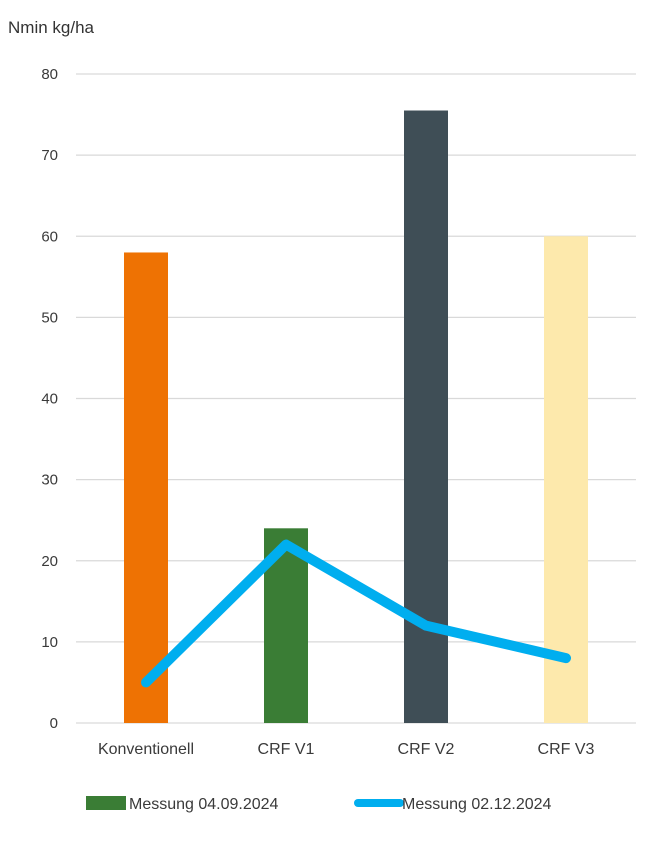  What do you see at coordinates (49, 317) in the screenshot?
I see `y-tick-label: 50` at bounding box center [49, 317].